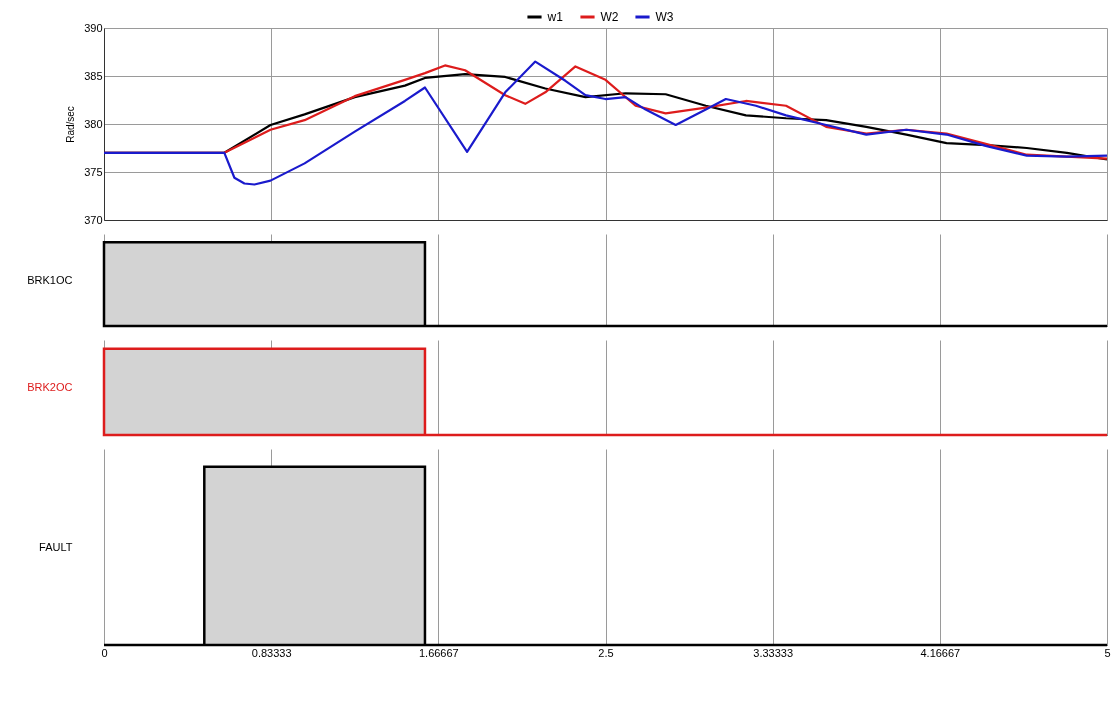  Describe the element at coordinates (606, 652) in the screenshot. I see `x-tick-label: 2.5` at that location.